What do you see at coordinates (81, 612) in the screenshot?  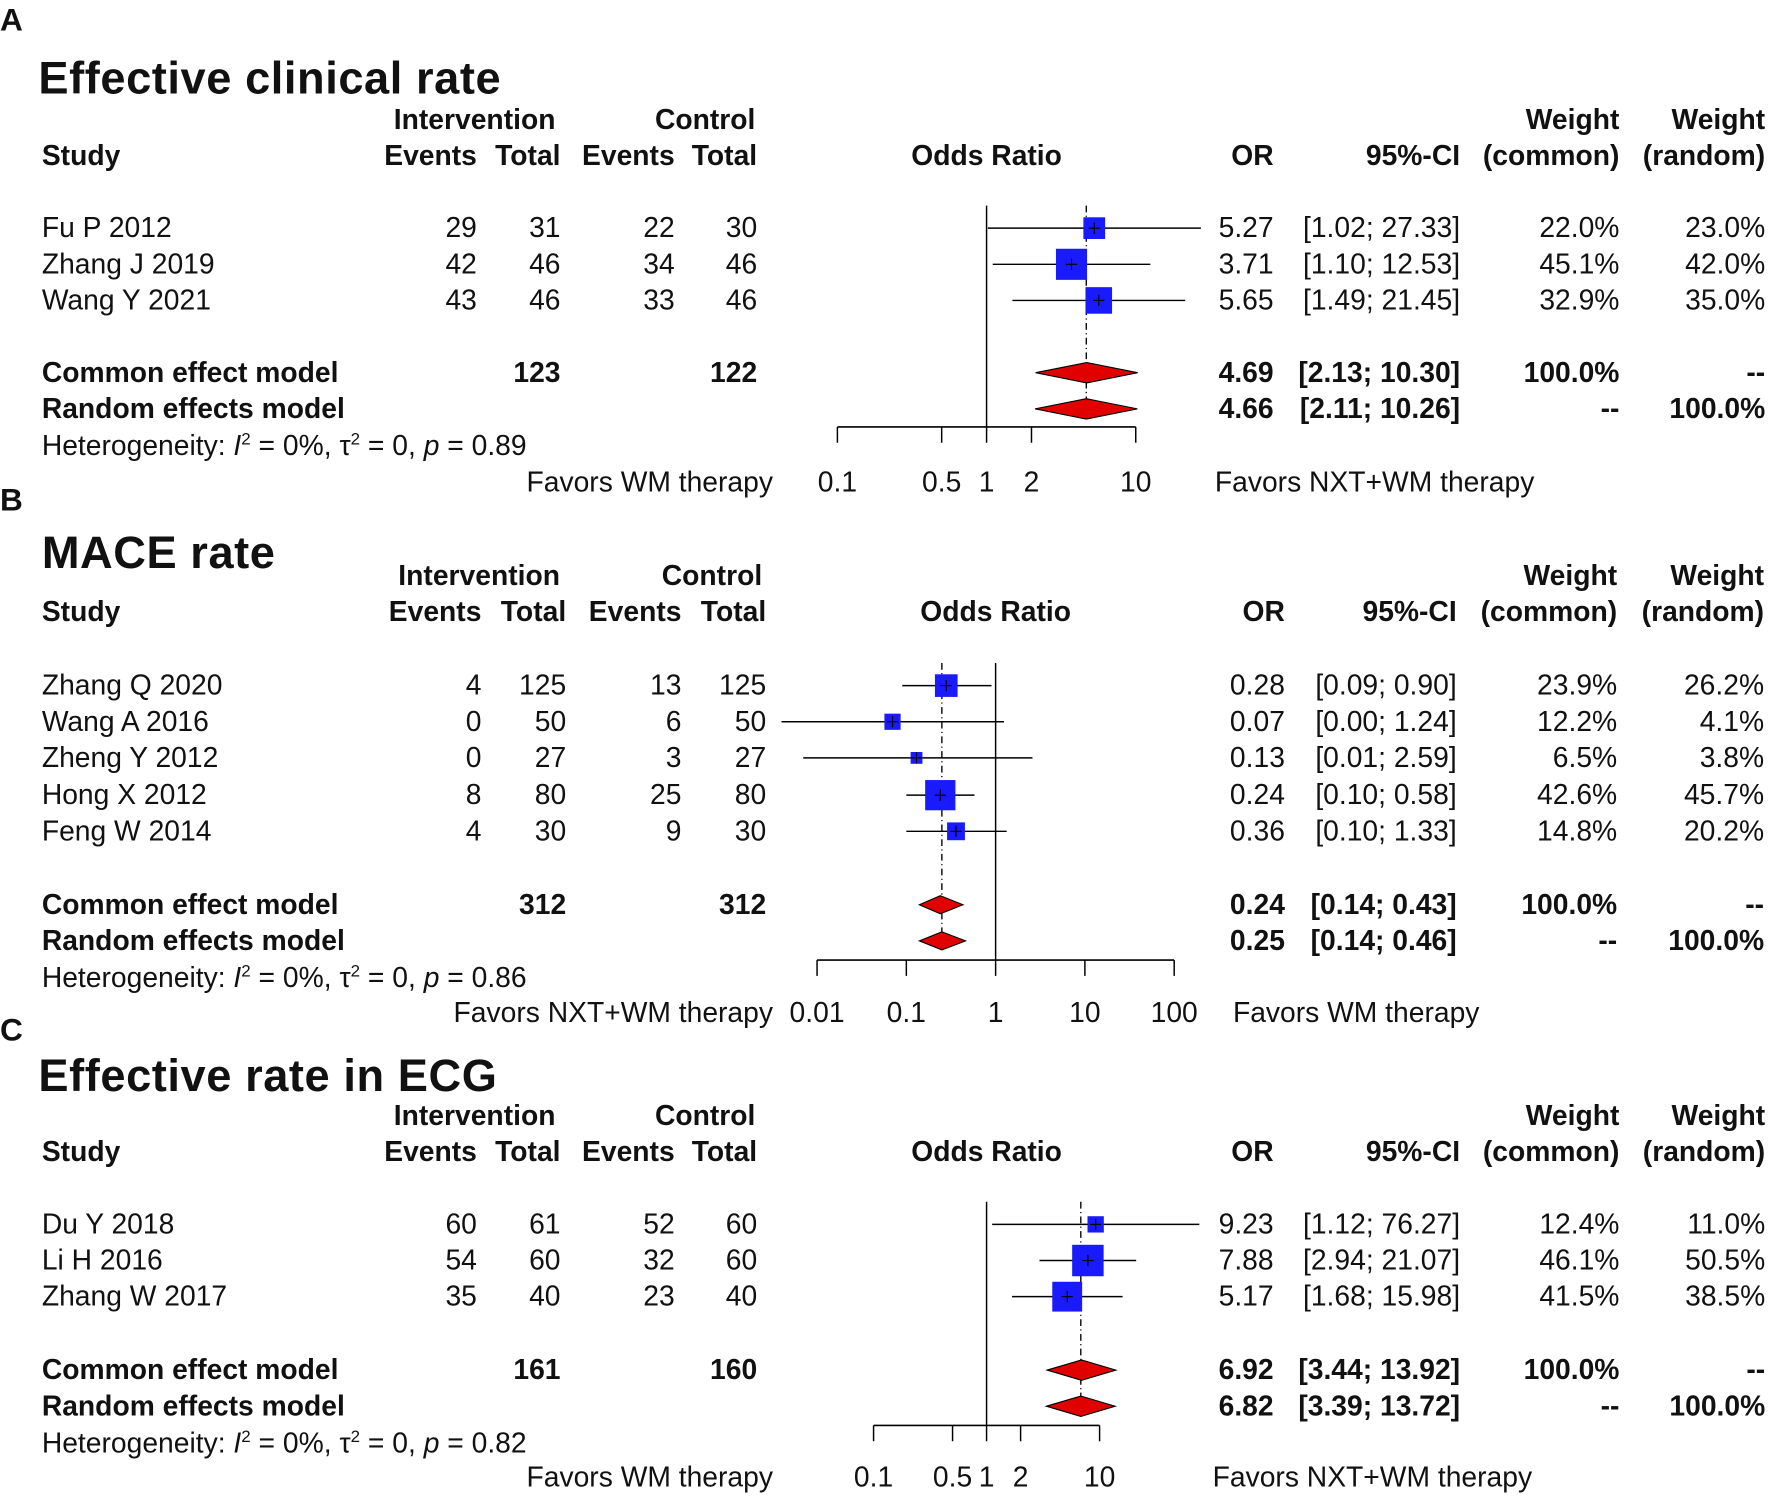 I see `header-study: Study` at bounding box center [81, 612].